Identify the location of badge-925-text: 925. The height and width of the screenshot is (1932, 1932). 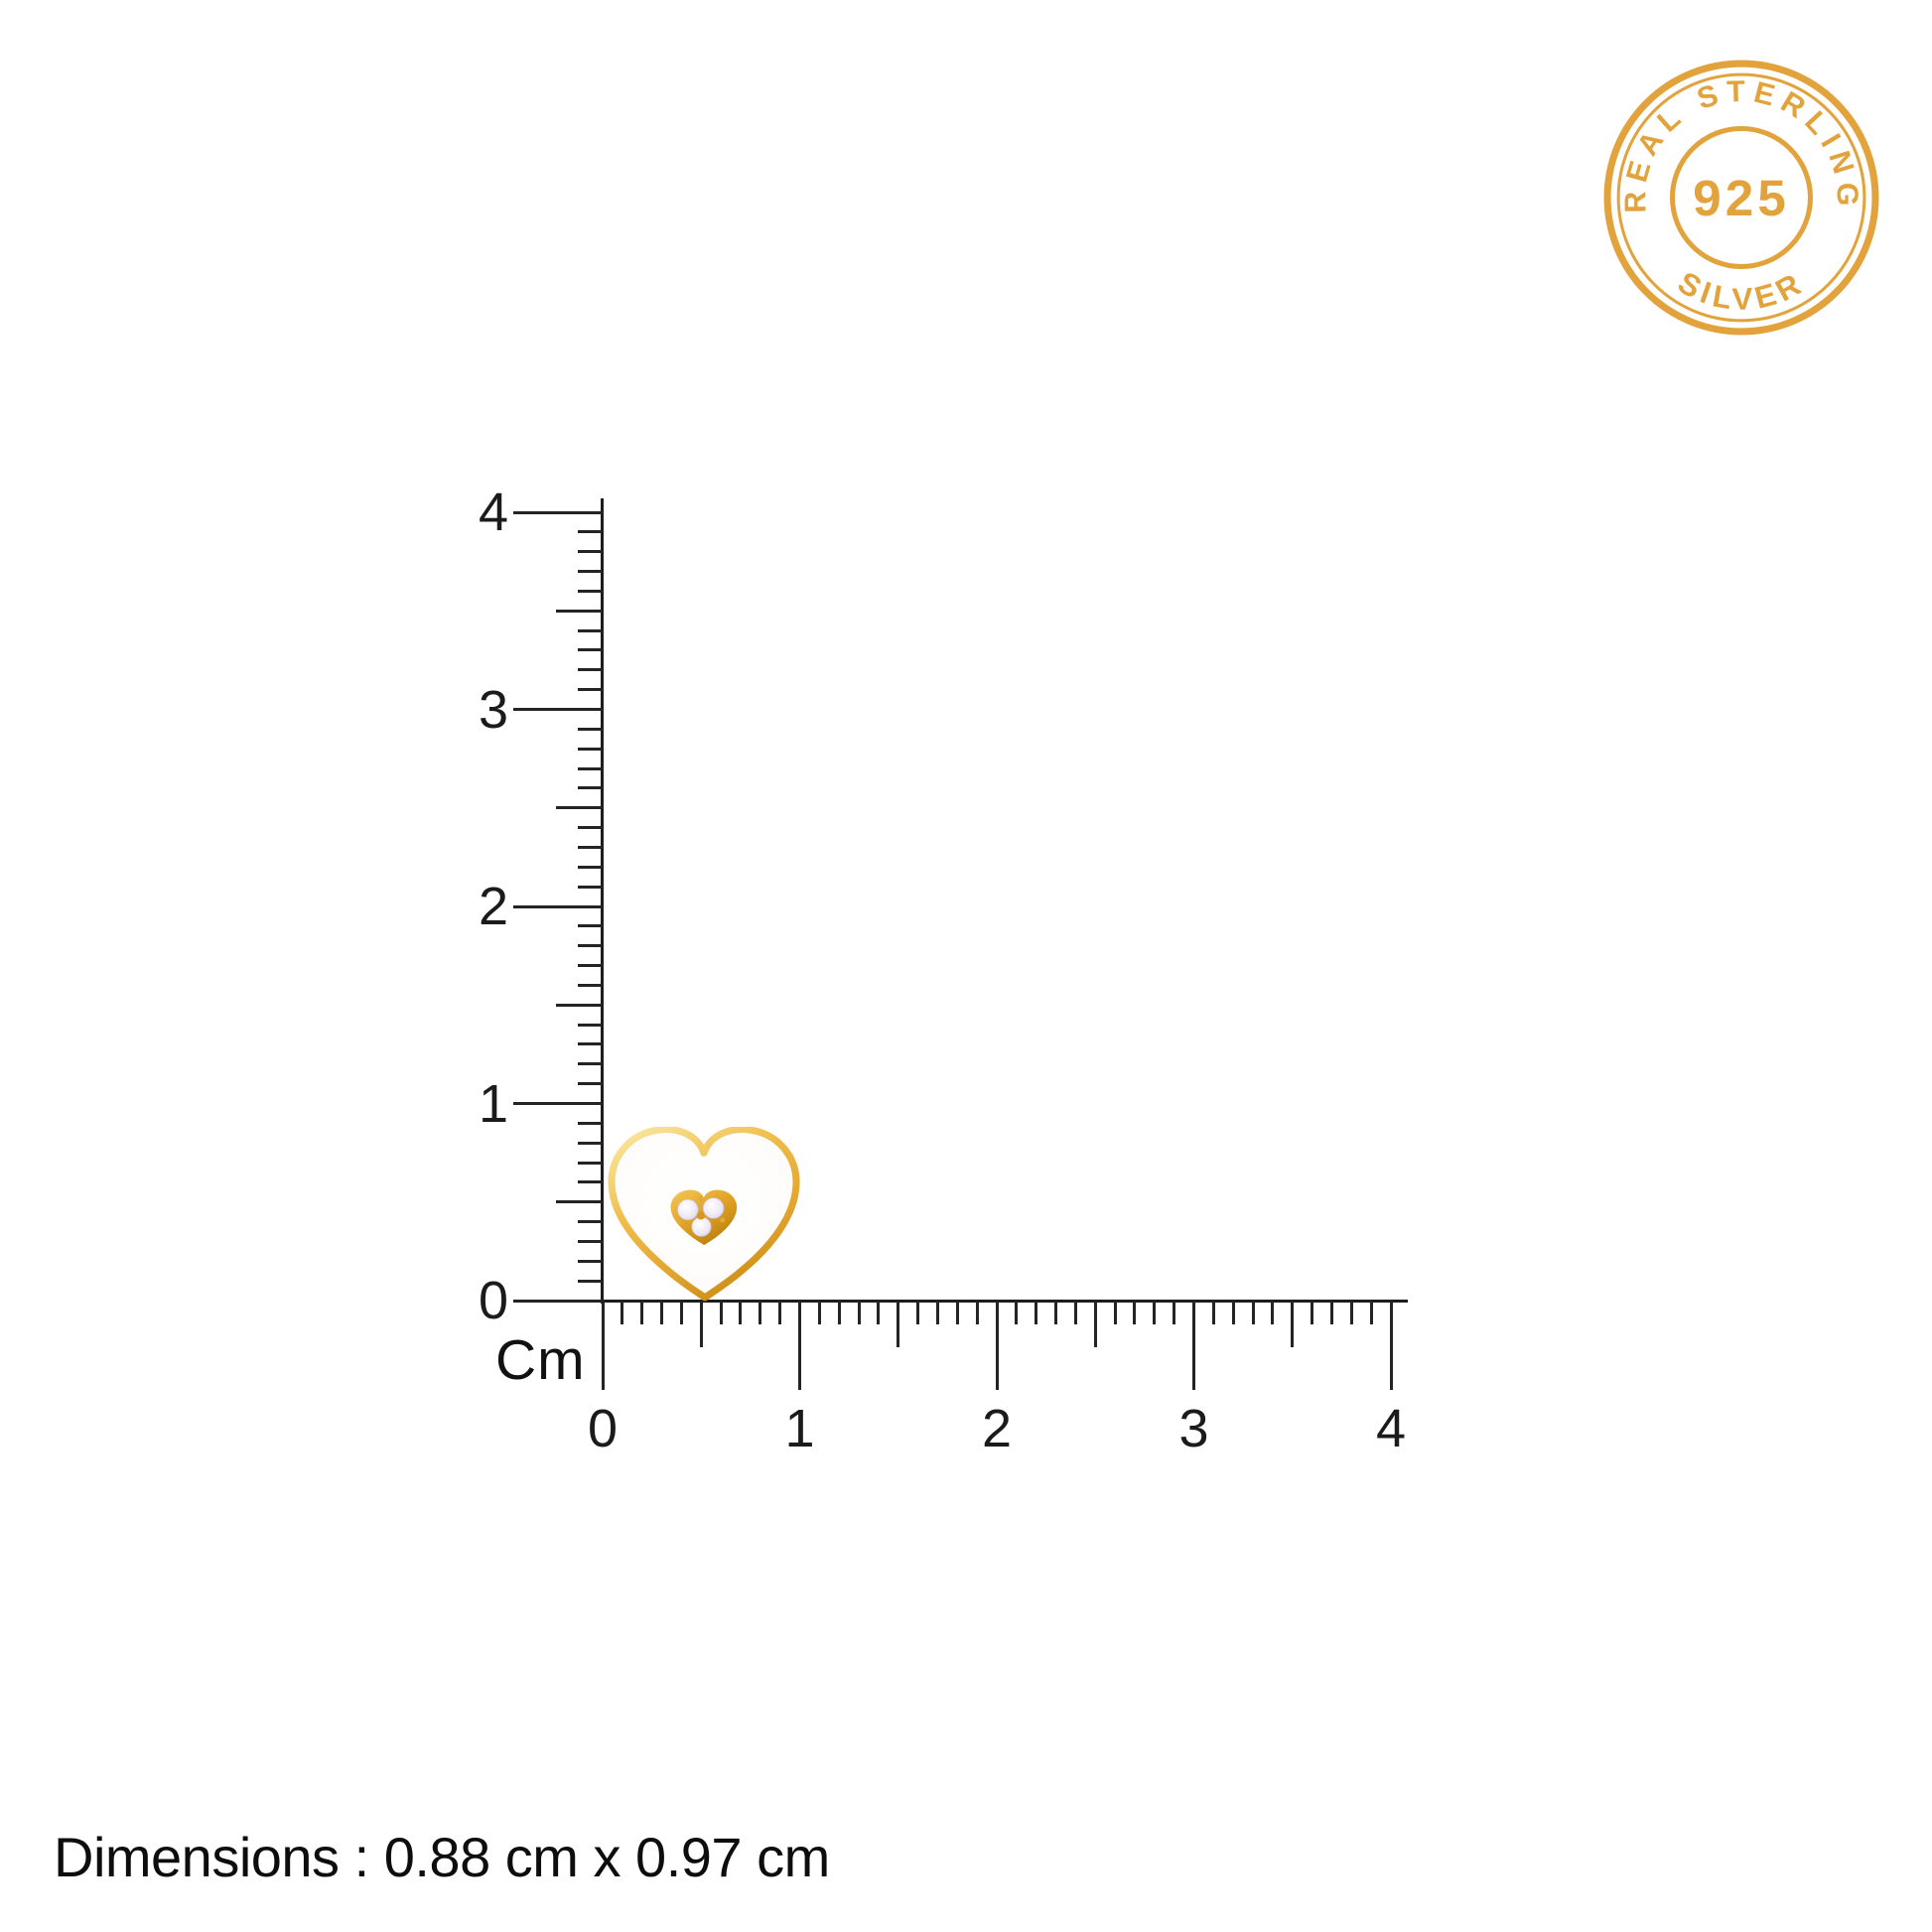
(1741, 198).